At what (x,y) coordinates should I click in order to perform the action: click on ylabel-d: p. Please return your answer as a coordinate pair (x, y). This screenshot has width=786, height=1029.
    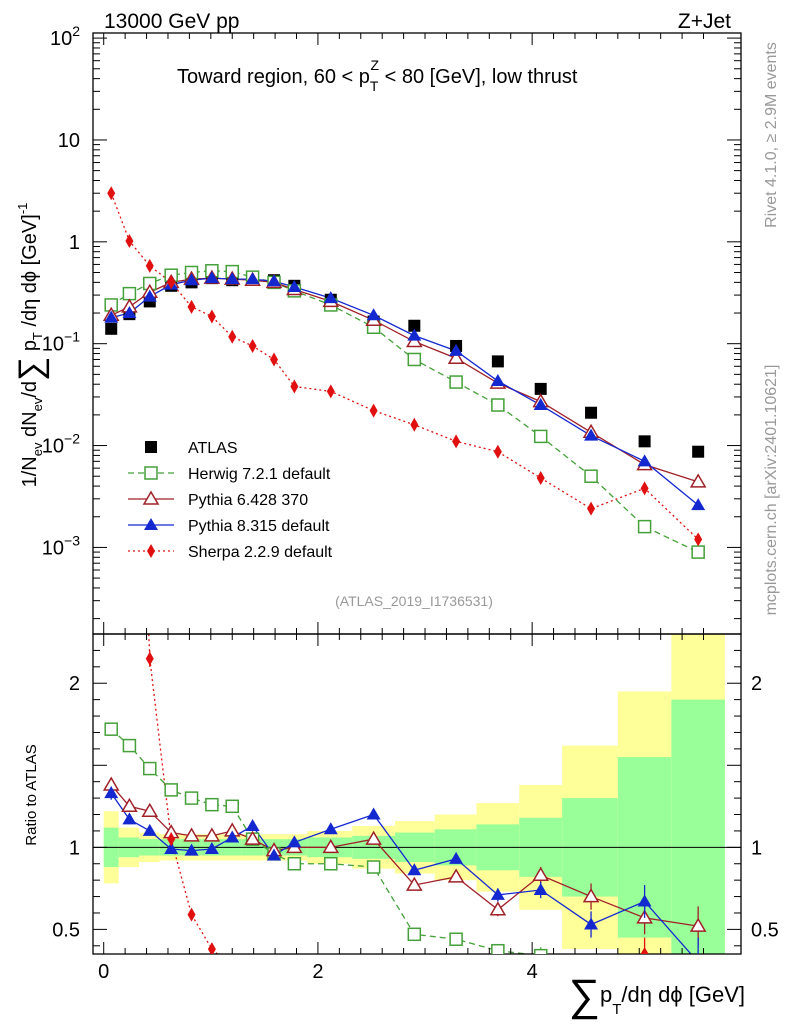
    Looking at the image, I should click on (30, 348).